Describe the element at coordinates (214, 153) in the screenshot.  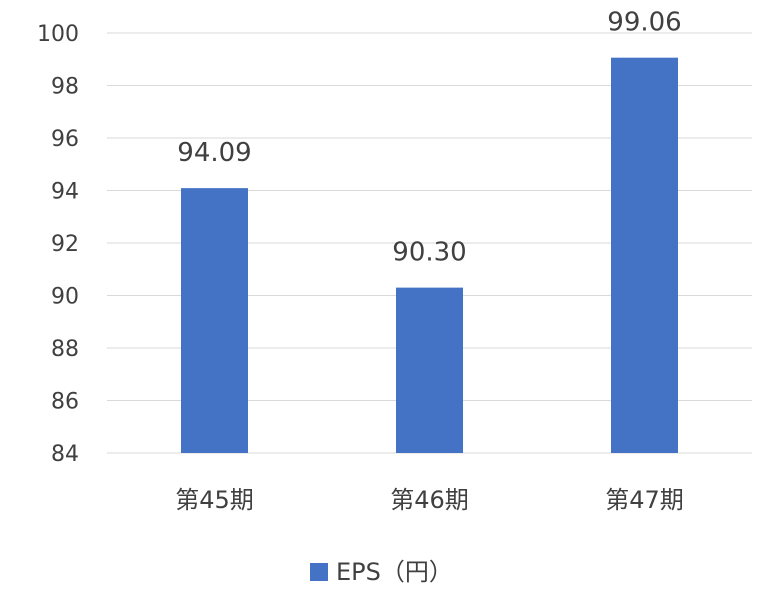
I see `data-label-1: 94.09` at that location.